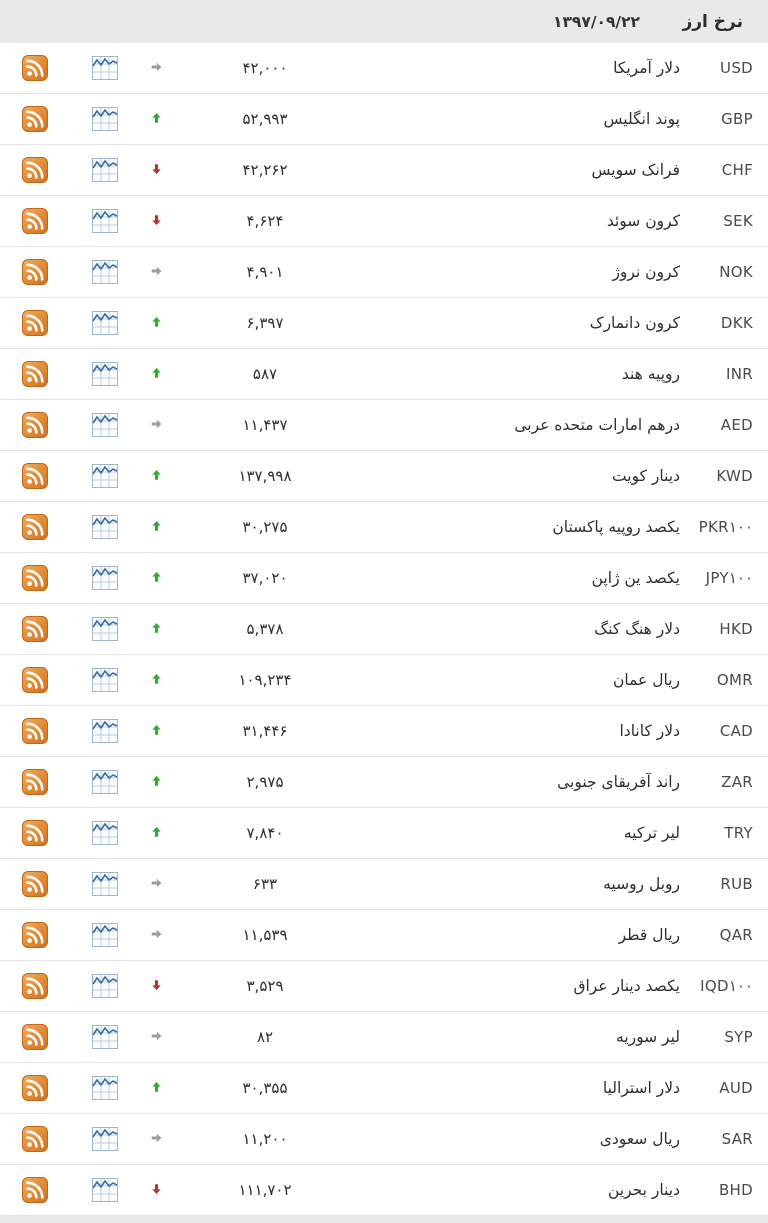 This screenshot has height=1223, width=768. I want to click on currency-code: JPY۱۰۰, so click(729, 578).